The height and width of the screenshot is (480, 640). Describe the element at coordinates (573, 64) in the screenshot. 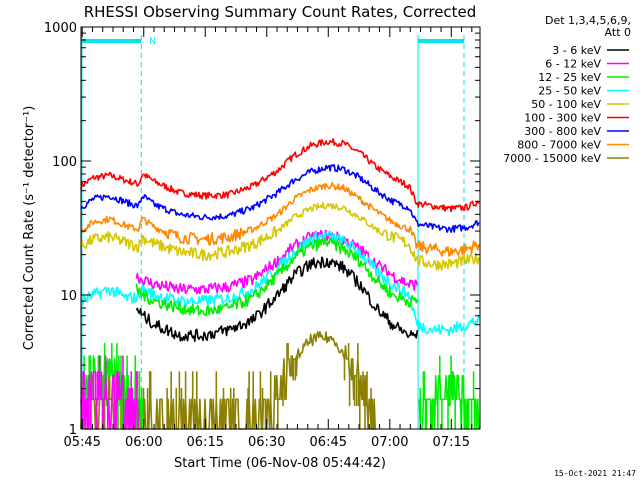

I see `legend-label: 6 - 12 keV` at that location.